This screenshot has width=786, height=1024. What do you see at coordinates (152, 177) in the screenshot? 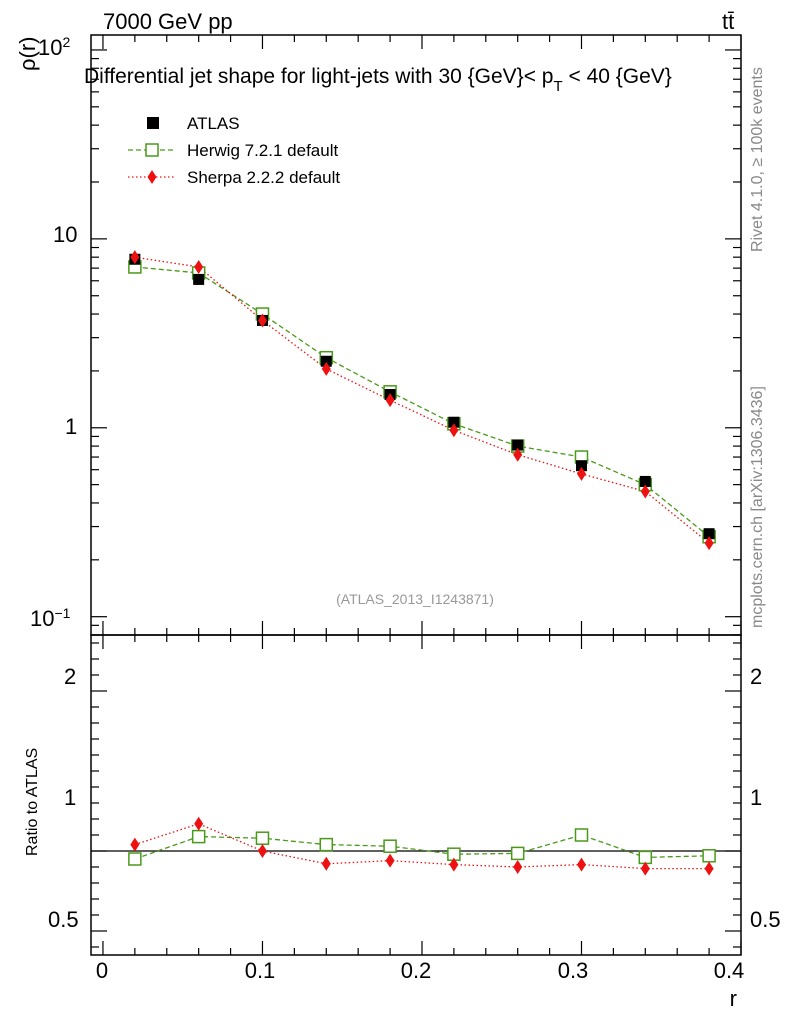
I see `legend-marker-sherpa` at bounding box center [152, 177].